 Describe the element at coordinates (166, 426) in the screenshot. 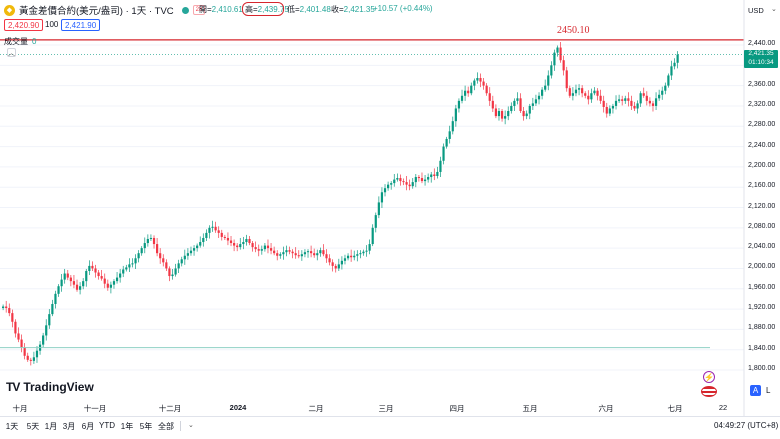

I see `range-button: 全部` at that location.